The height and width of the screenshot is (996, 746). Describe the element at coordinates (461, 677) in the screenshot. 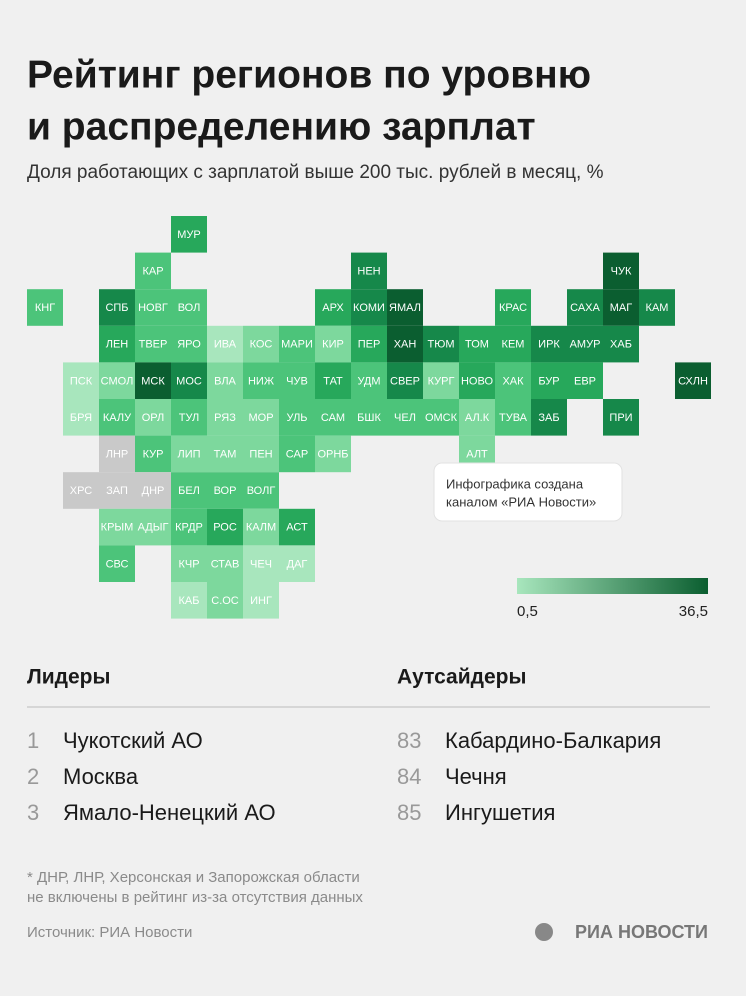

I see `list-title: Аутсайдеры` at that location.